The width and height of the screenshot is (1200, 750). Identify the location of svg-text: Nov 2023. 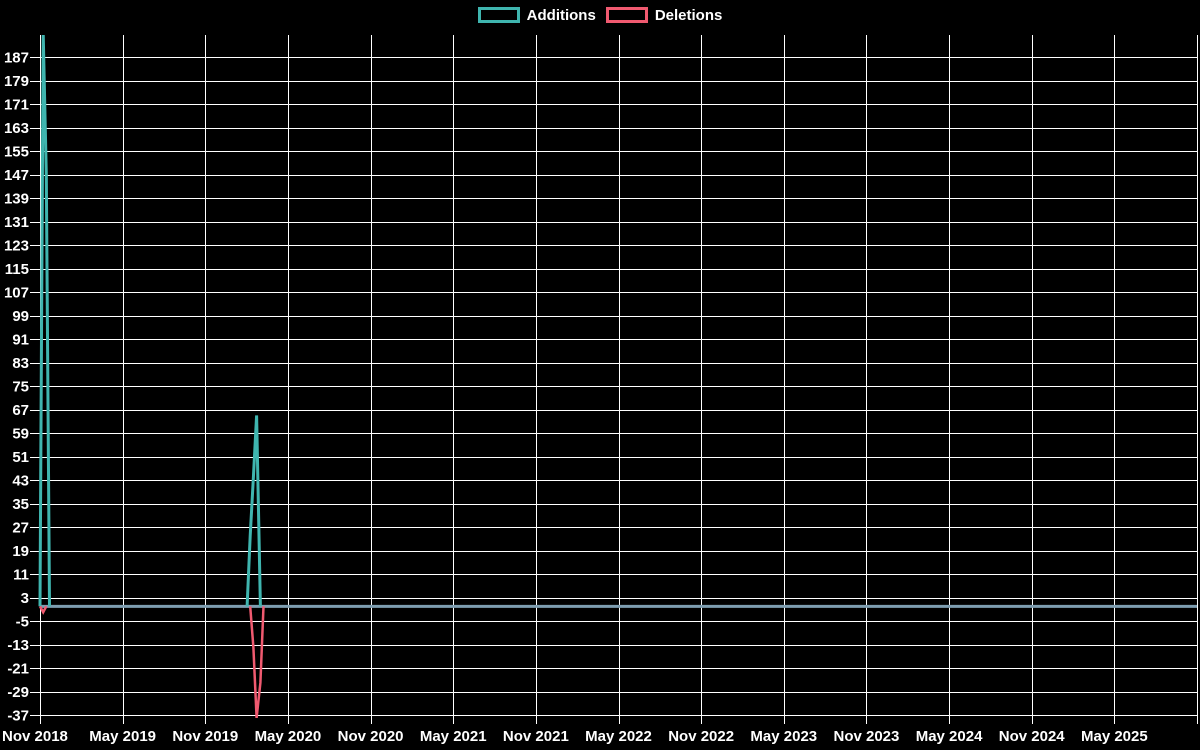
(866, 736).